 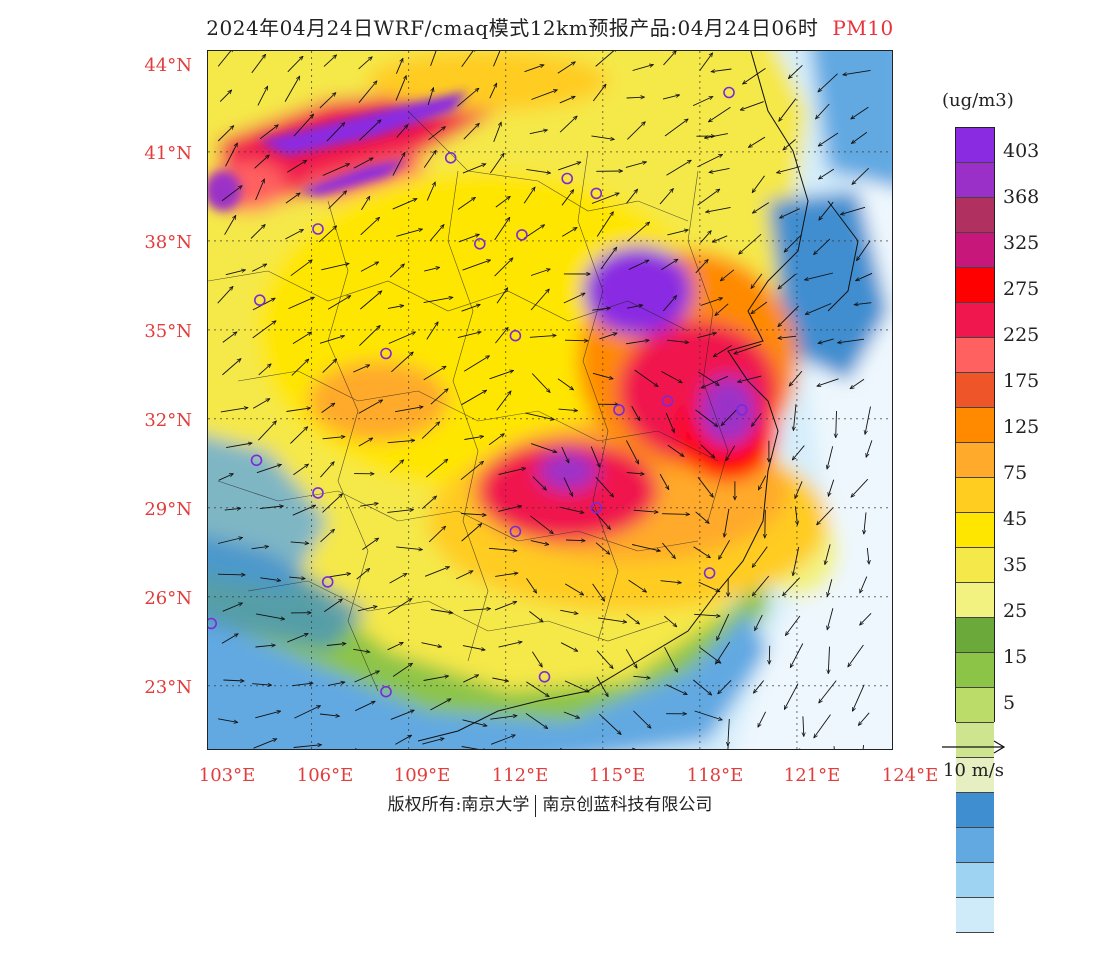 What do you see at coordinates (161, 420) in the screenshot?
I see `lat-label-32: 32°N` at bounding box center [161, 420].